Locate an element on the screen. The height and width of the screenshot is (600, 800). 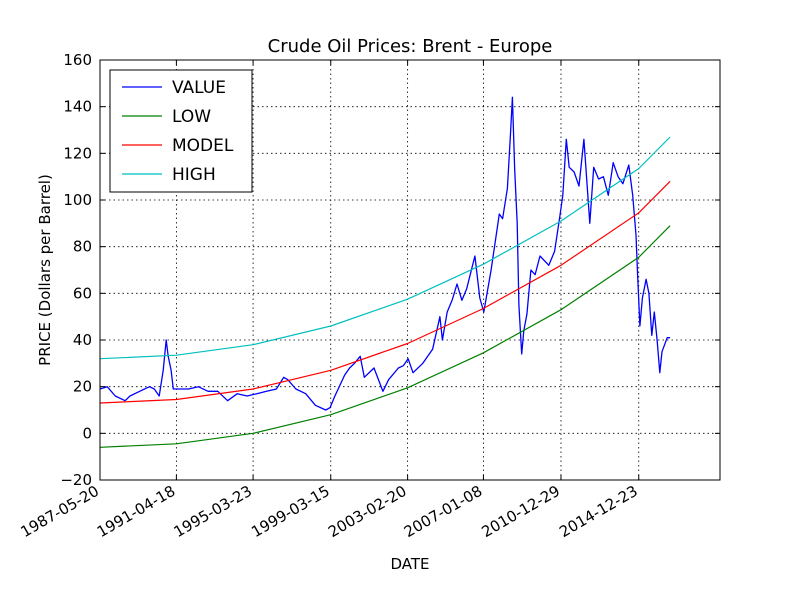
legend: VALUE LOW MODEL HIGH is located at coordinates (181, 131).